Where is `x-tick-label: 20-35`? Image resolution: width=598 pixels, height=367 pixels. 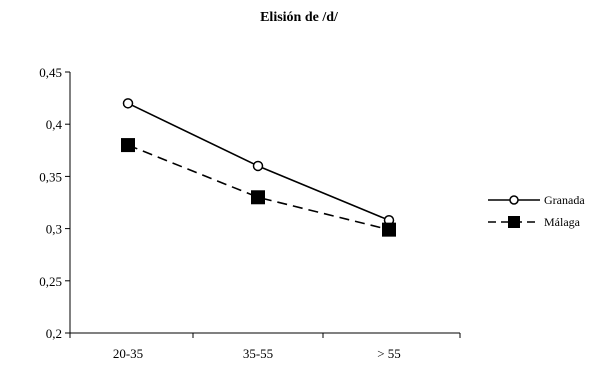 x-tick-label: 20-35 is located at coordinates (128, 353).